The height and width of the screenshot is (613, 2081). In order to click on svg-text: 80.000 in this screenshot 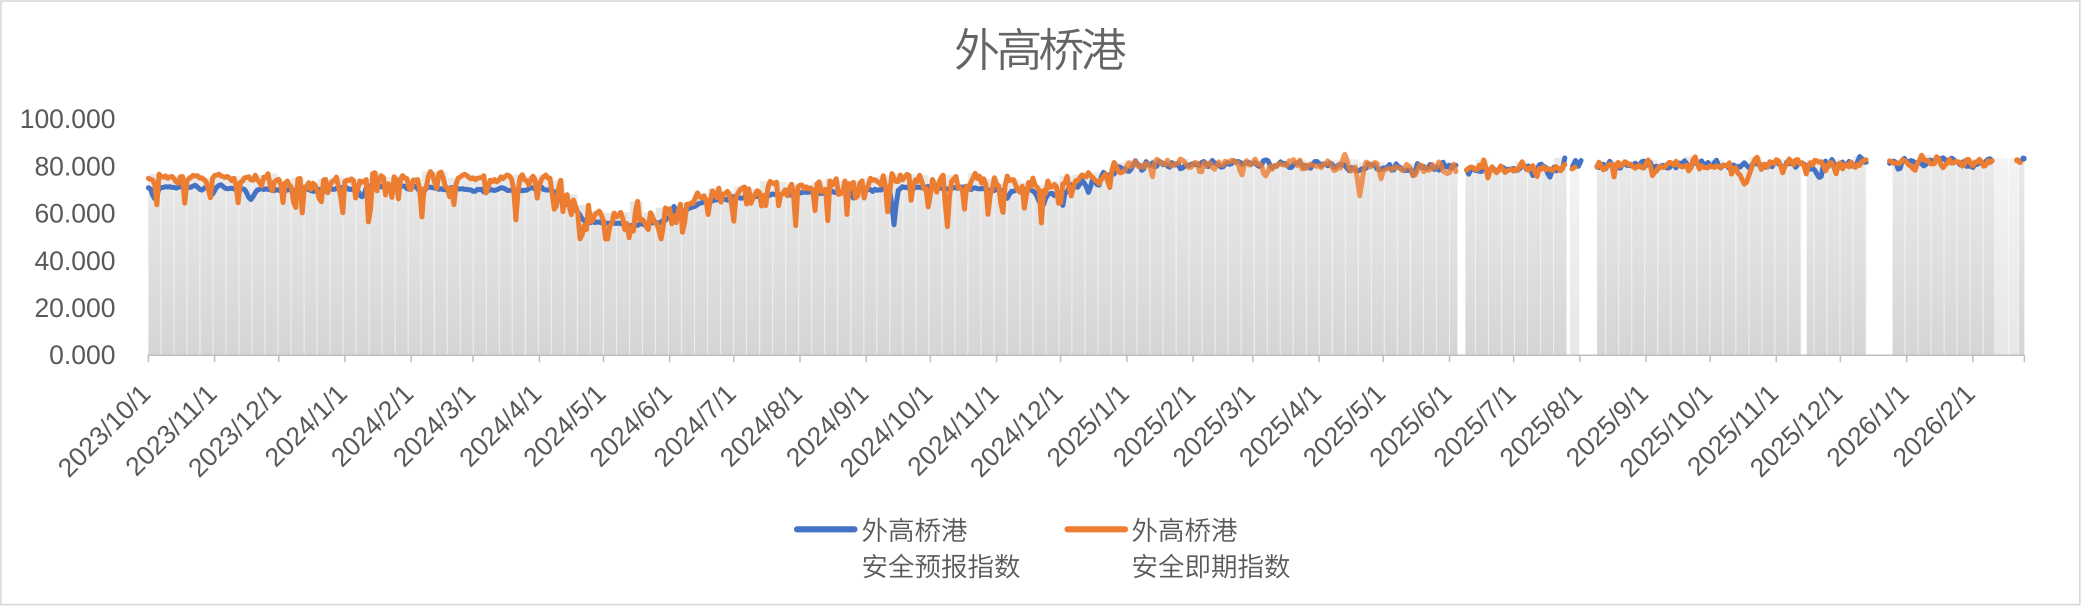, I will do `click(74, 166)`.